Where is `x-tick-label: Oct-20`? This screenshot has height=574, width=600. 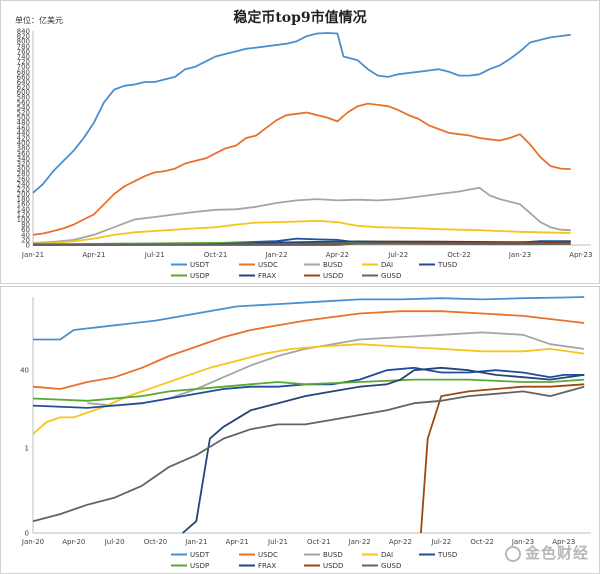 x-tick-label: Oct-20 is located at coordinates (156, 542).